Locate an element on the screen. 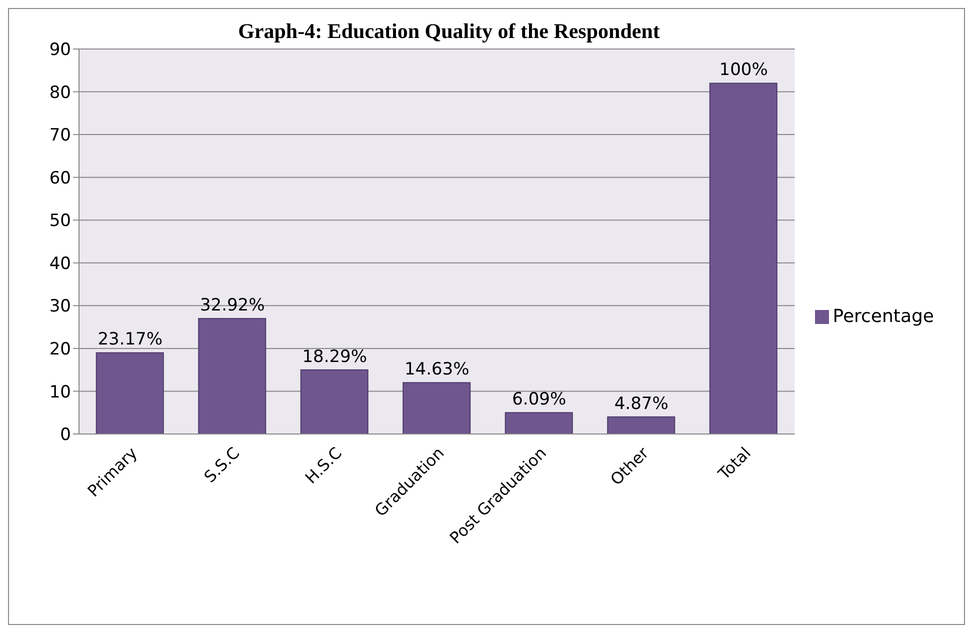  y-tick-label: 60 is located at coordinates (60, 178).